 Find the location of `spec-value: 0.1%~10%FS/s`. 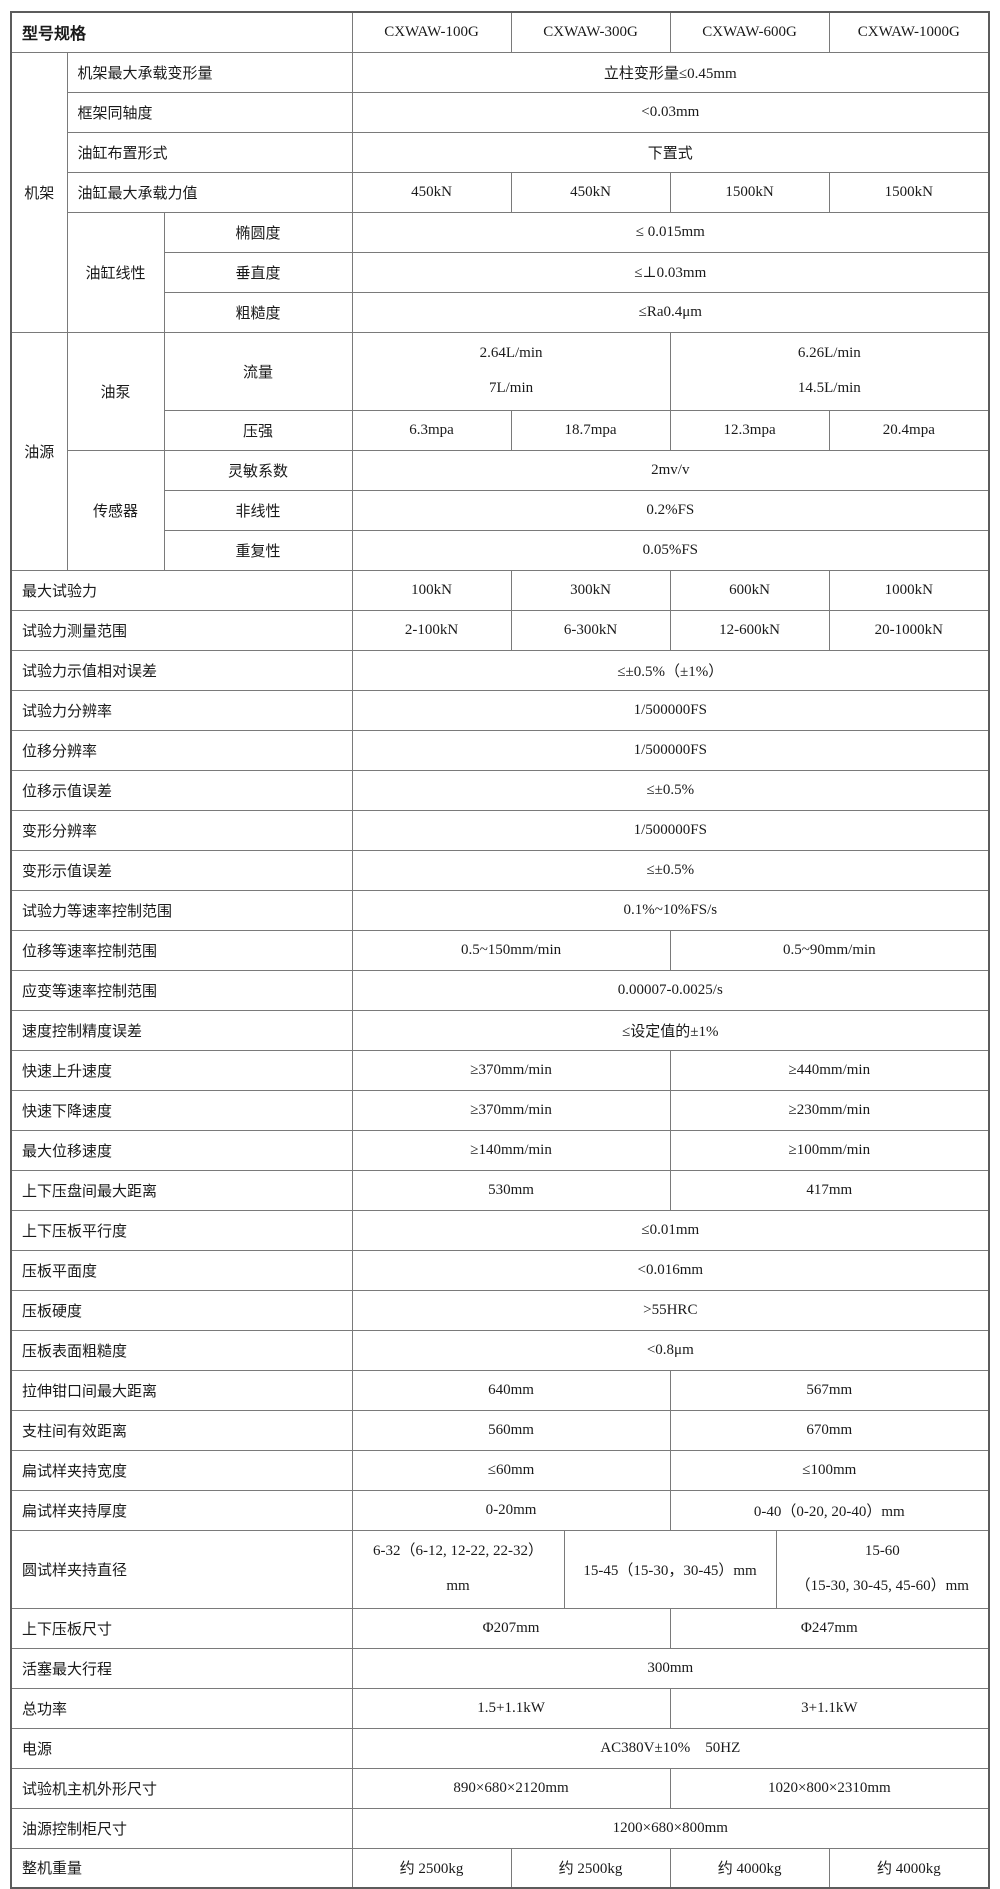

spec-value: 0.1%~10%FS/s is located at coordinates (670, 910).